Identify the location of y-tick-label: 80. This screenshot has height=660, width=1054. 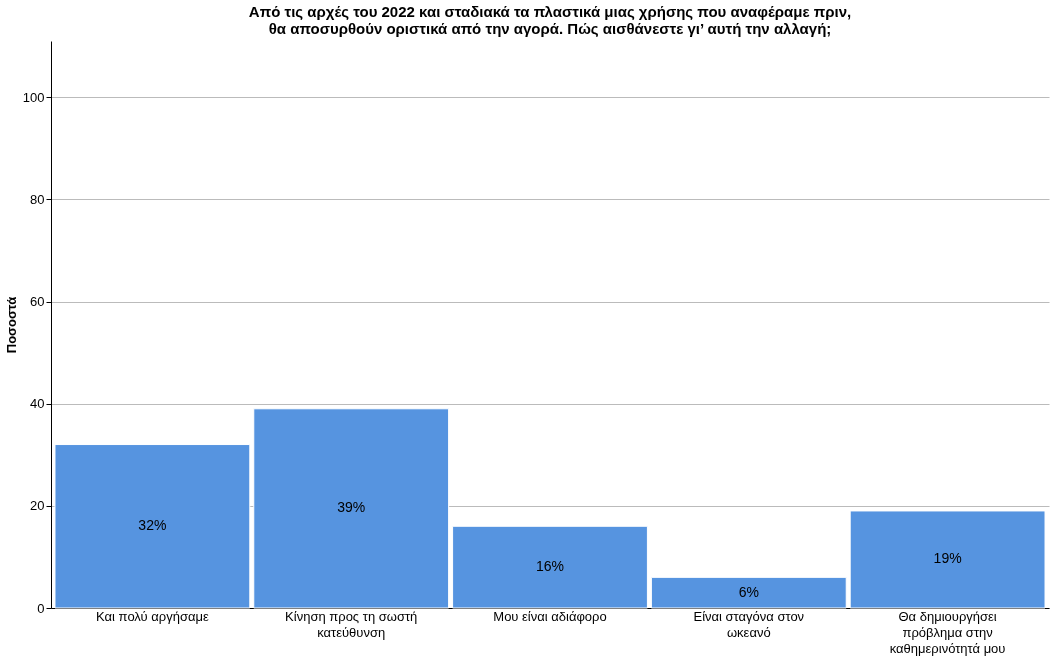
(37, 199).